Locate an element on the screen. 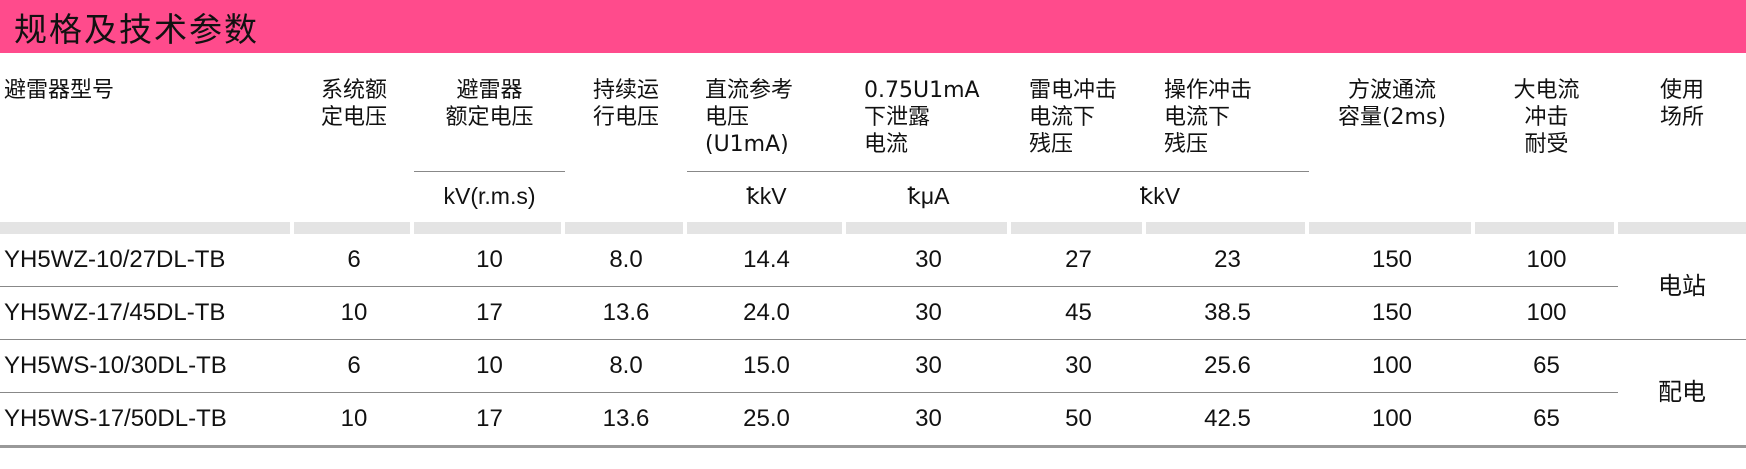  cell-lightning: 30 is located at coordinates (1078, 366).